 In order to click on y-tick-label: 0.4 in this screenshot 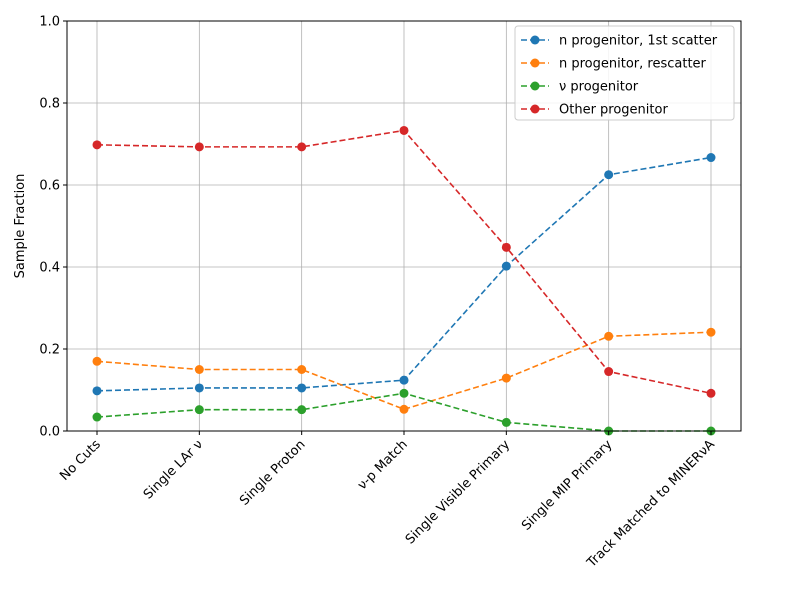, I will do `click(49, 268)`.